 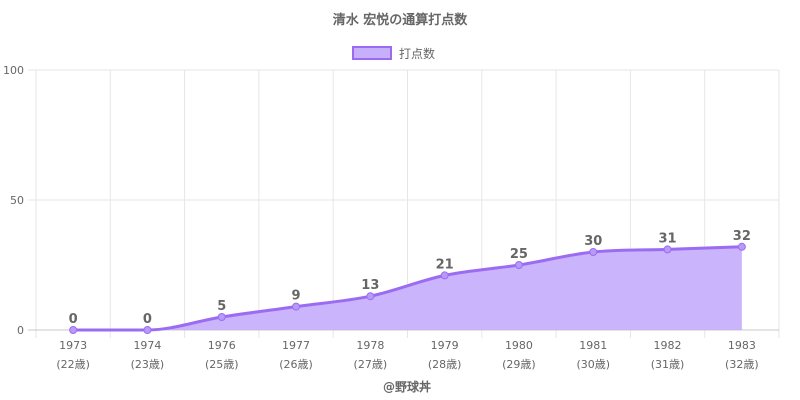 I want to click on data-label: 31, so click(x=668, y=238).